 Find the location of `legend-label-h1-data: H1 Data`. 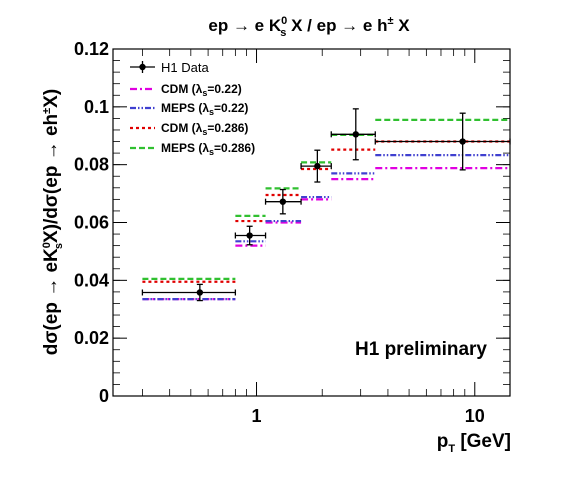

legend-label-h1-data: H1 Data is located at coordinates (185, 67).